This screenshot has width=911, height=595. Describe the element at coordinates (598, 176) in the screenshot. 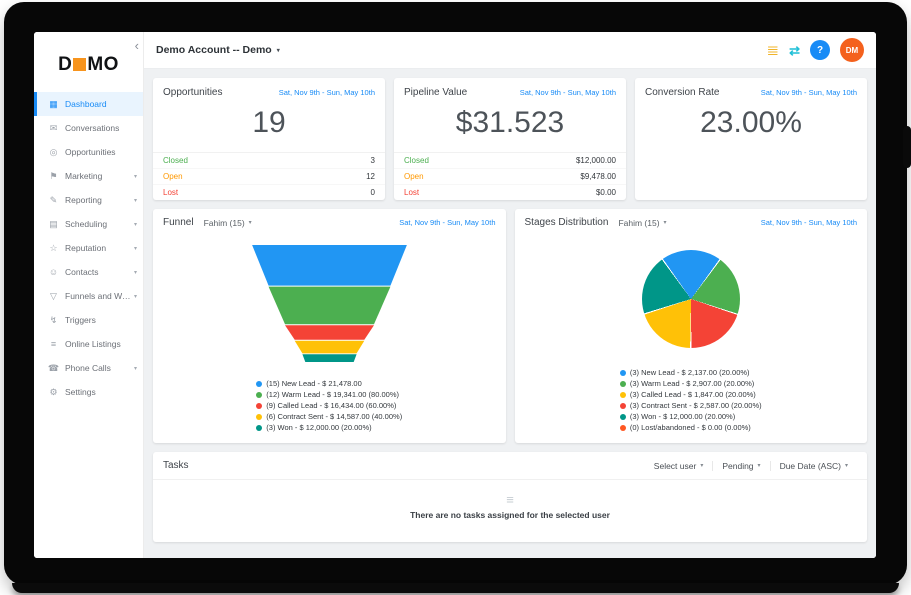

I see `stat-value: $9,478.00` at that location.